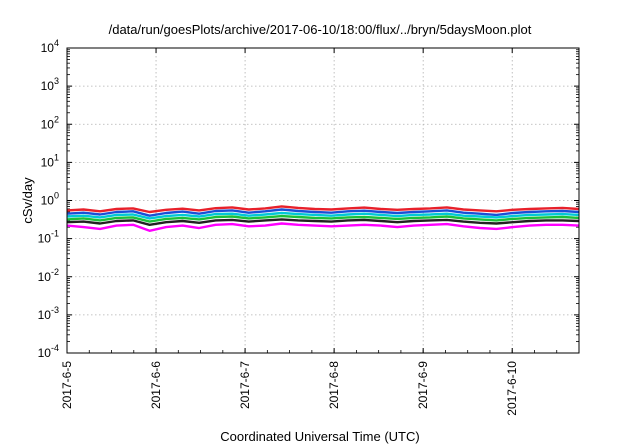 The image size is (640, 448). What do you see at coordinates (48, 237) in the screenshot?
I see `y-tick-label: 10⁻¹` at bounding box center [48, 237].